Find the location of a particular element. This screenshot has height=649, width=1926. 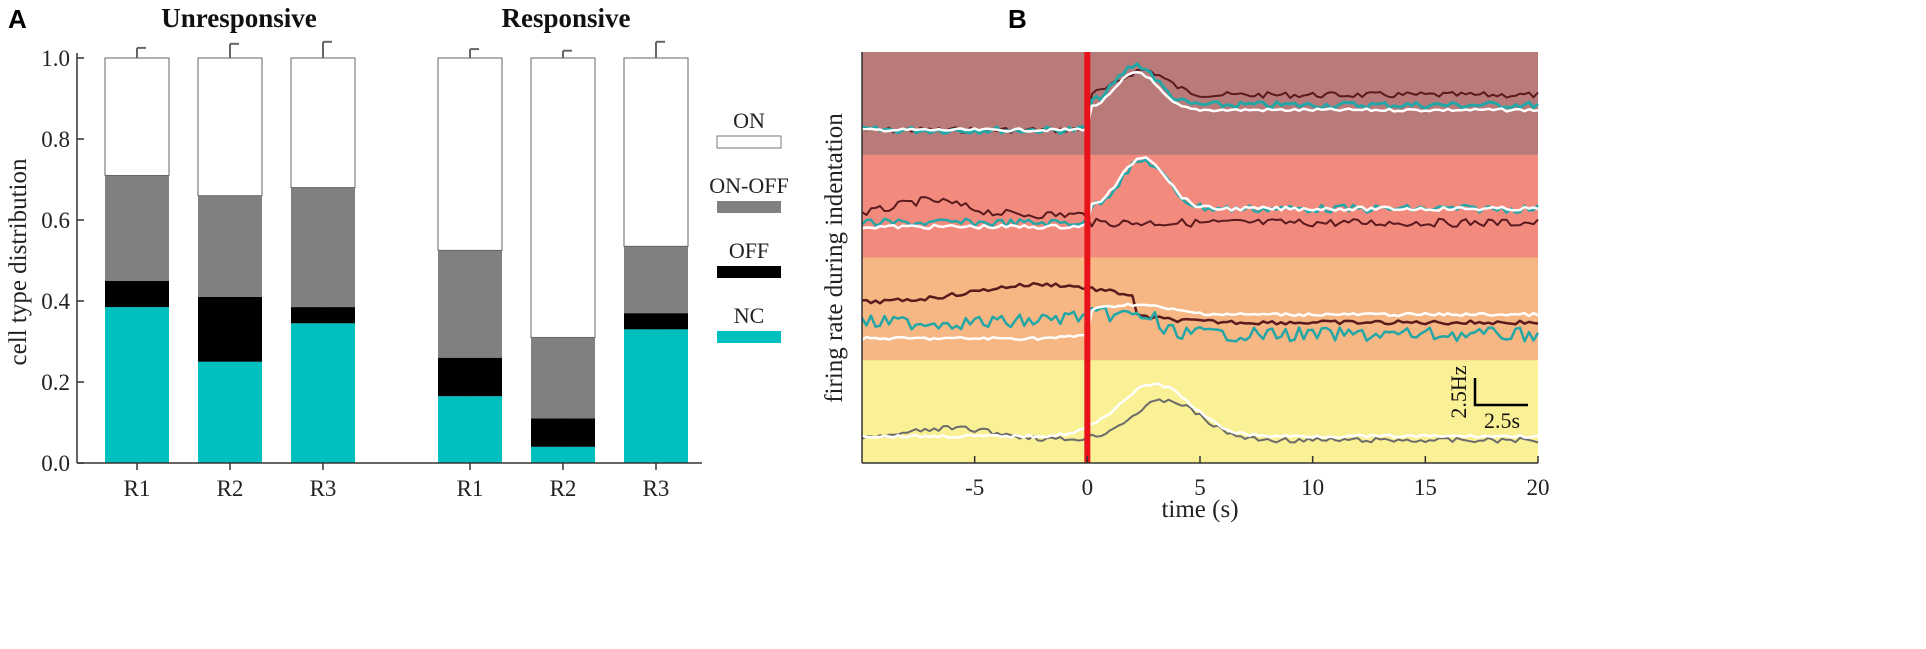

scale-bar: 2.5Hz 2.5s is located at coordinates (1487, 399).